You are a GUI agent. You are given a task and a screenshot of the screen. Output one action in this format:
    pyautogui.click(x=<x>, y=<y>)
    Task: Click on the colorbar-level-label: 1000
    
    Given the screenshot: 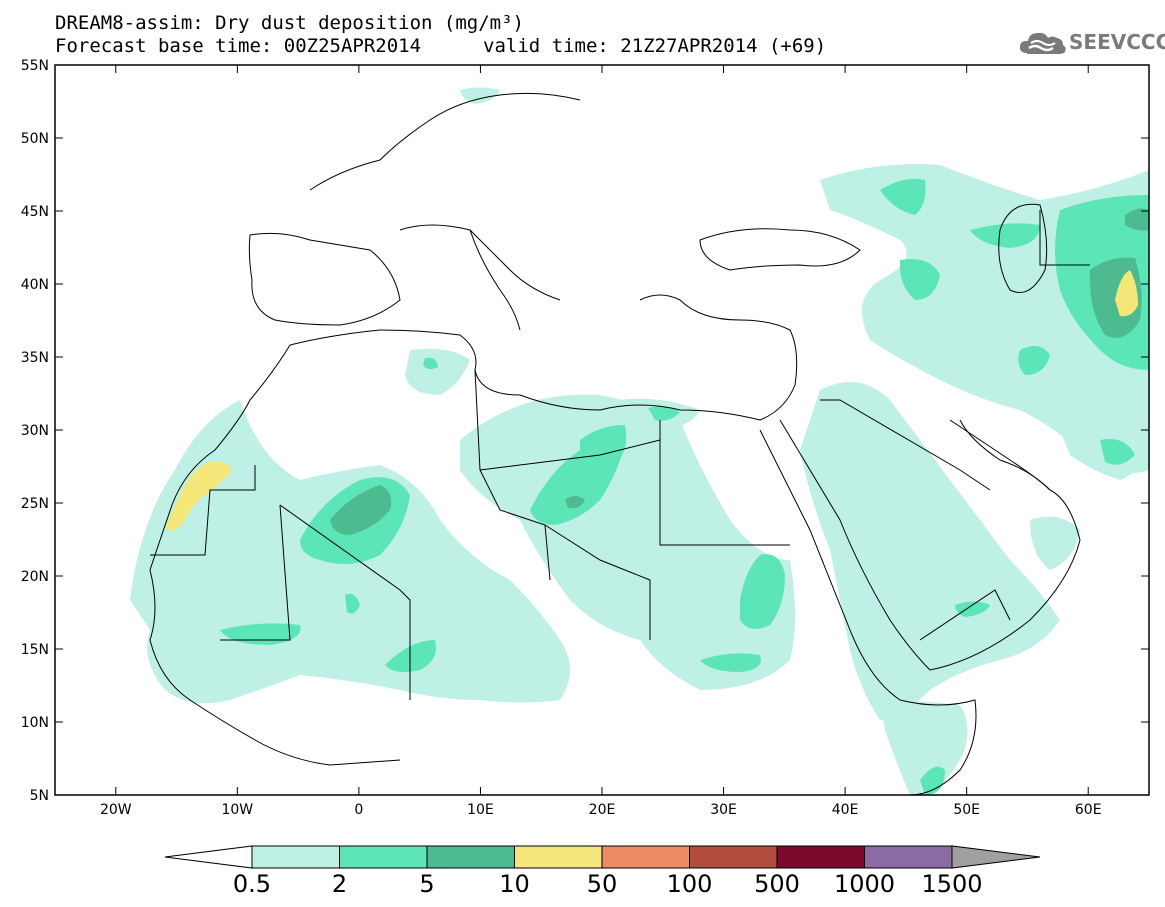 What is the action you would take?
    pyautogui.click(x=864, y=884)
    